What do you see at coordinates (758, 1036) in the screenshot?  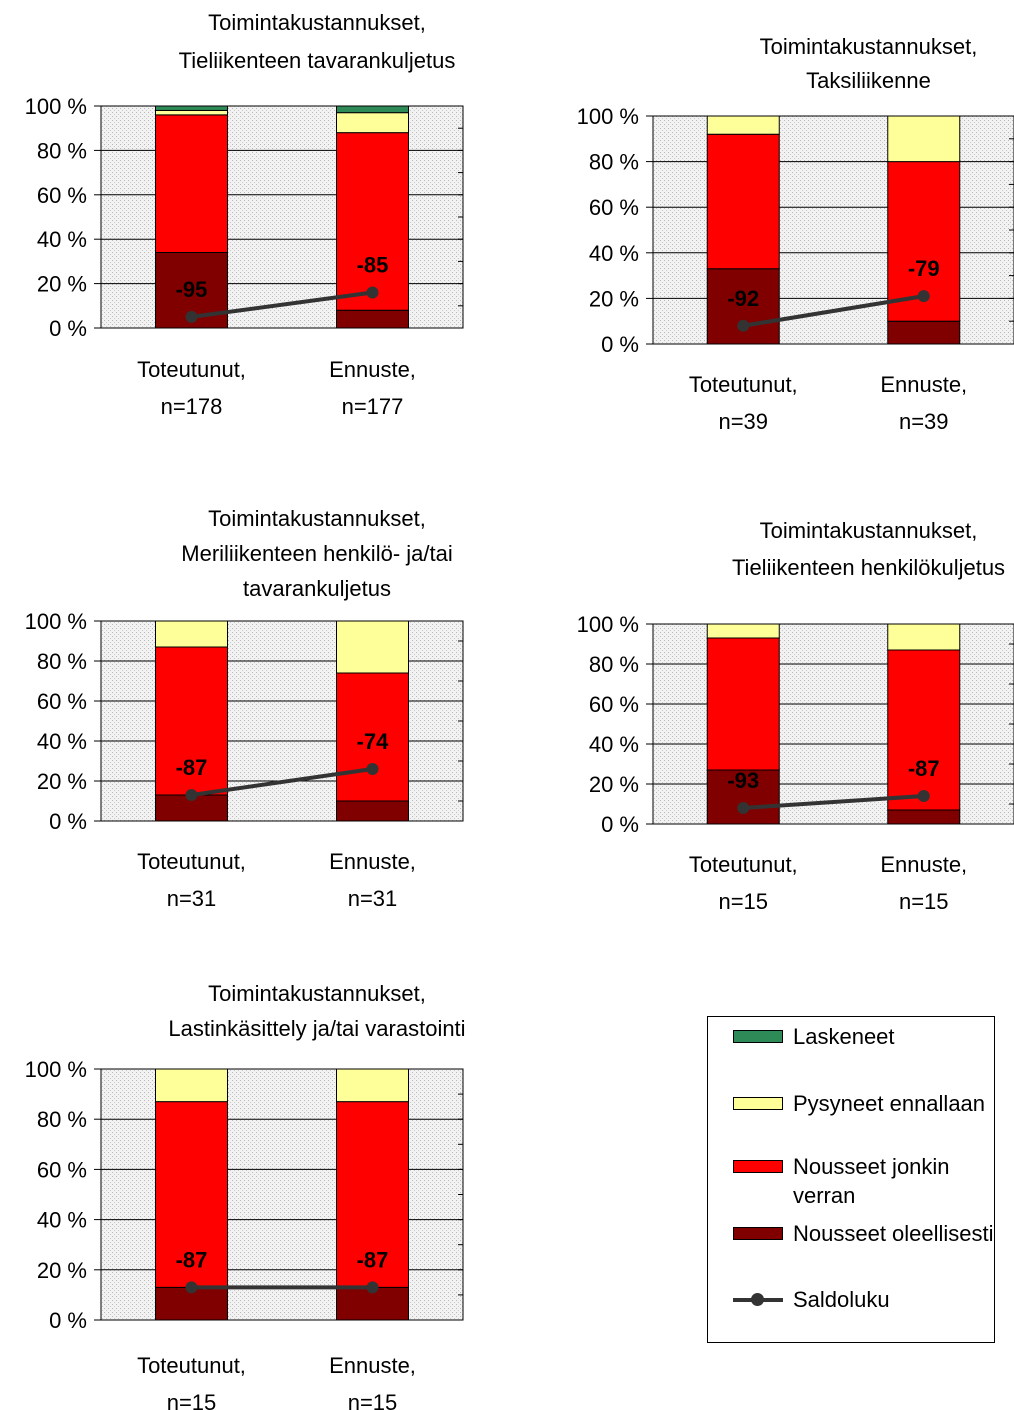 I see `legend-swatch-laskeneet` at bounding box center [758, 1036].